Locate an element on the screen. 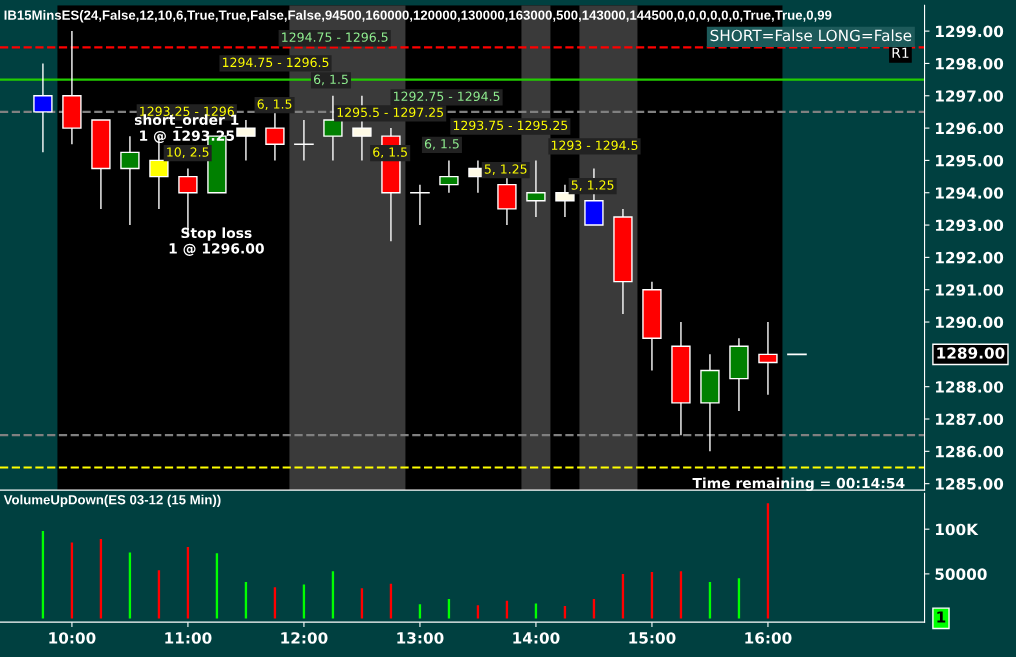  y-tick-label: 100K is located at coordinates (957, 529).